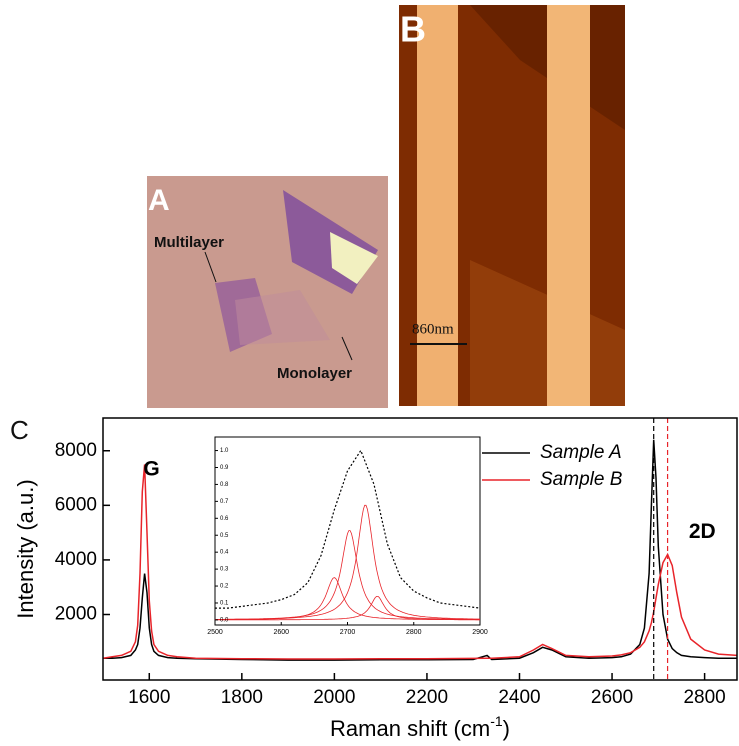 The height and width of the screenshot is (746, 739). What do you see at coordinates (224, 604) in the screenshot?
I see `inset-y-tick-label: 0.1` at bounding box center [224, 604].